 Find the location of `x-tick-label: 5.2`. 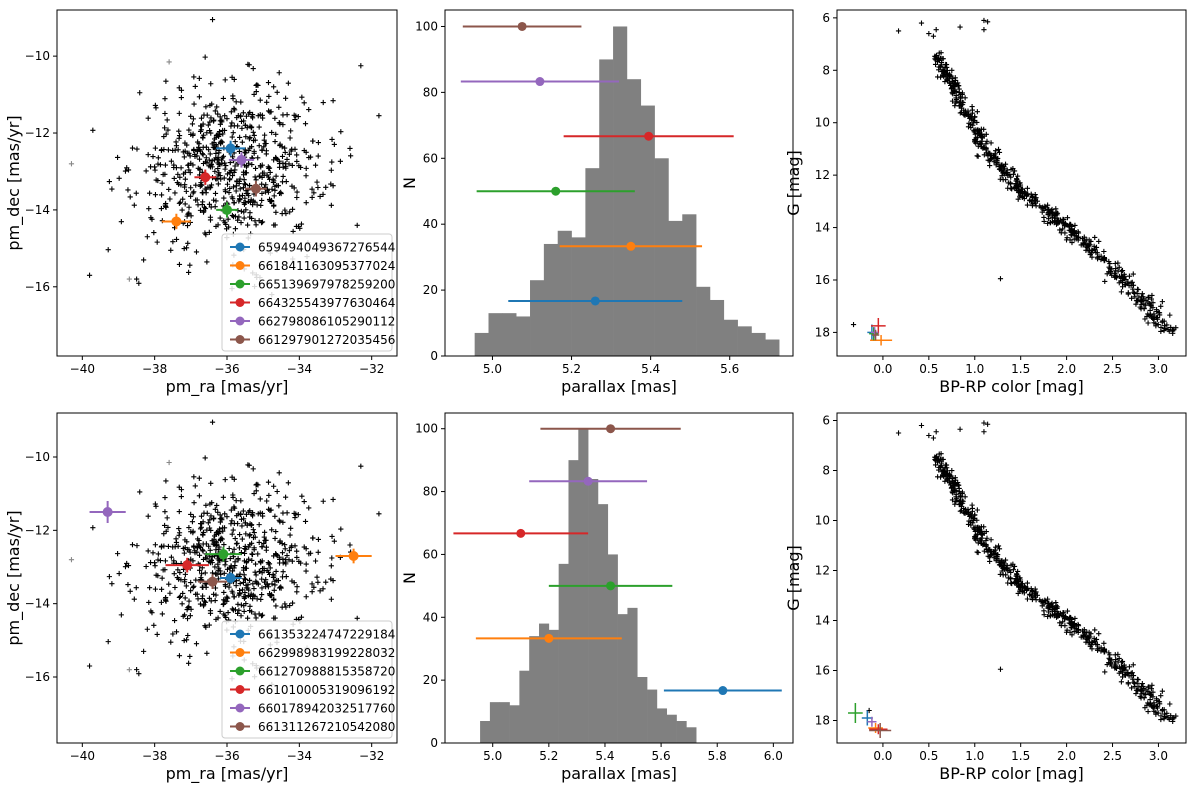

x-tick-label: 5.2 is located at coordinates (548, 756).